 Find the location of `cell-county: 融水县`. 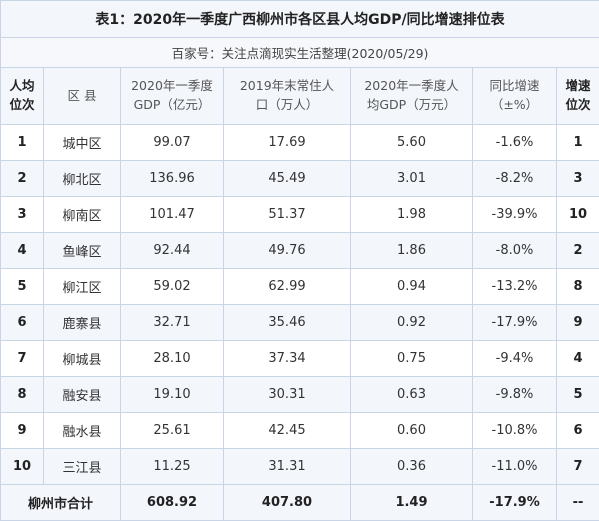

cell-county: 融水县 is located at coordinates (82, 431).